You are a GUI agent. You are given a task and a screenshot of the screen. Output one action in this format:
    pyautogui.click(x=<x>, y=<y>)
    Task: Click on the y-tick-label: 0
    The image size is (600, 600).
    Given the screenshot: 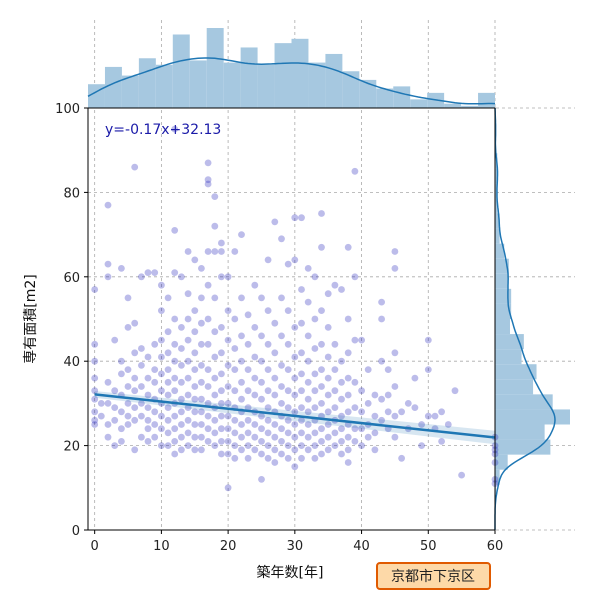 What is the action you would take?
    pyautogui.click(x=76, y=531)
    